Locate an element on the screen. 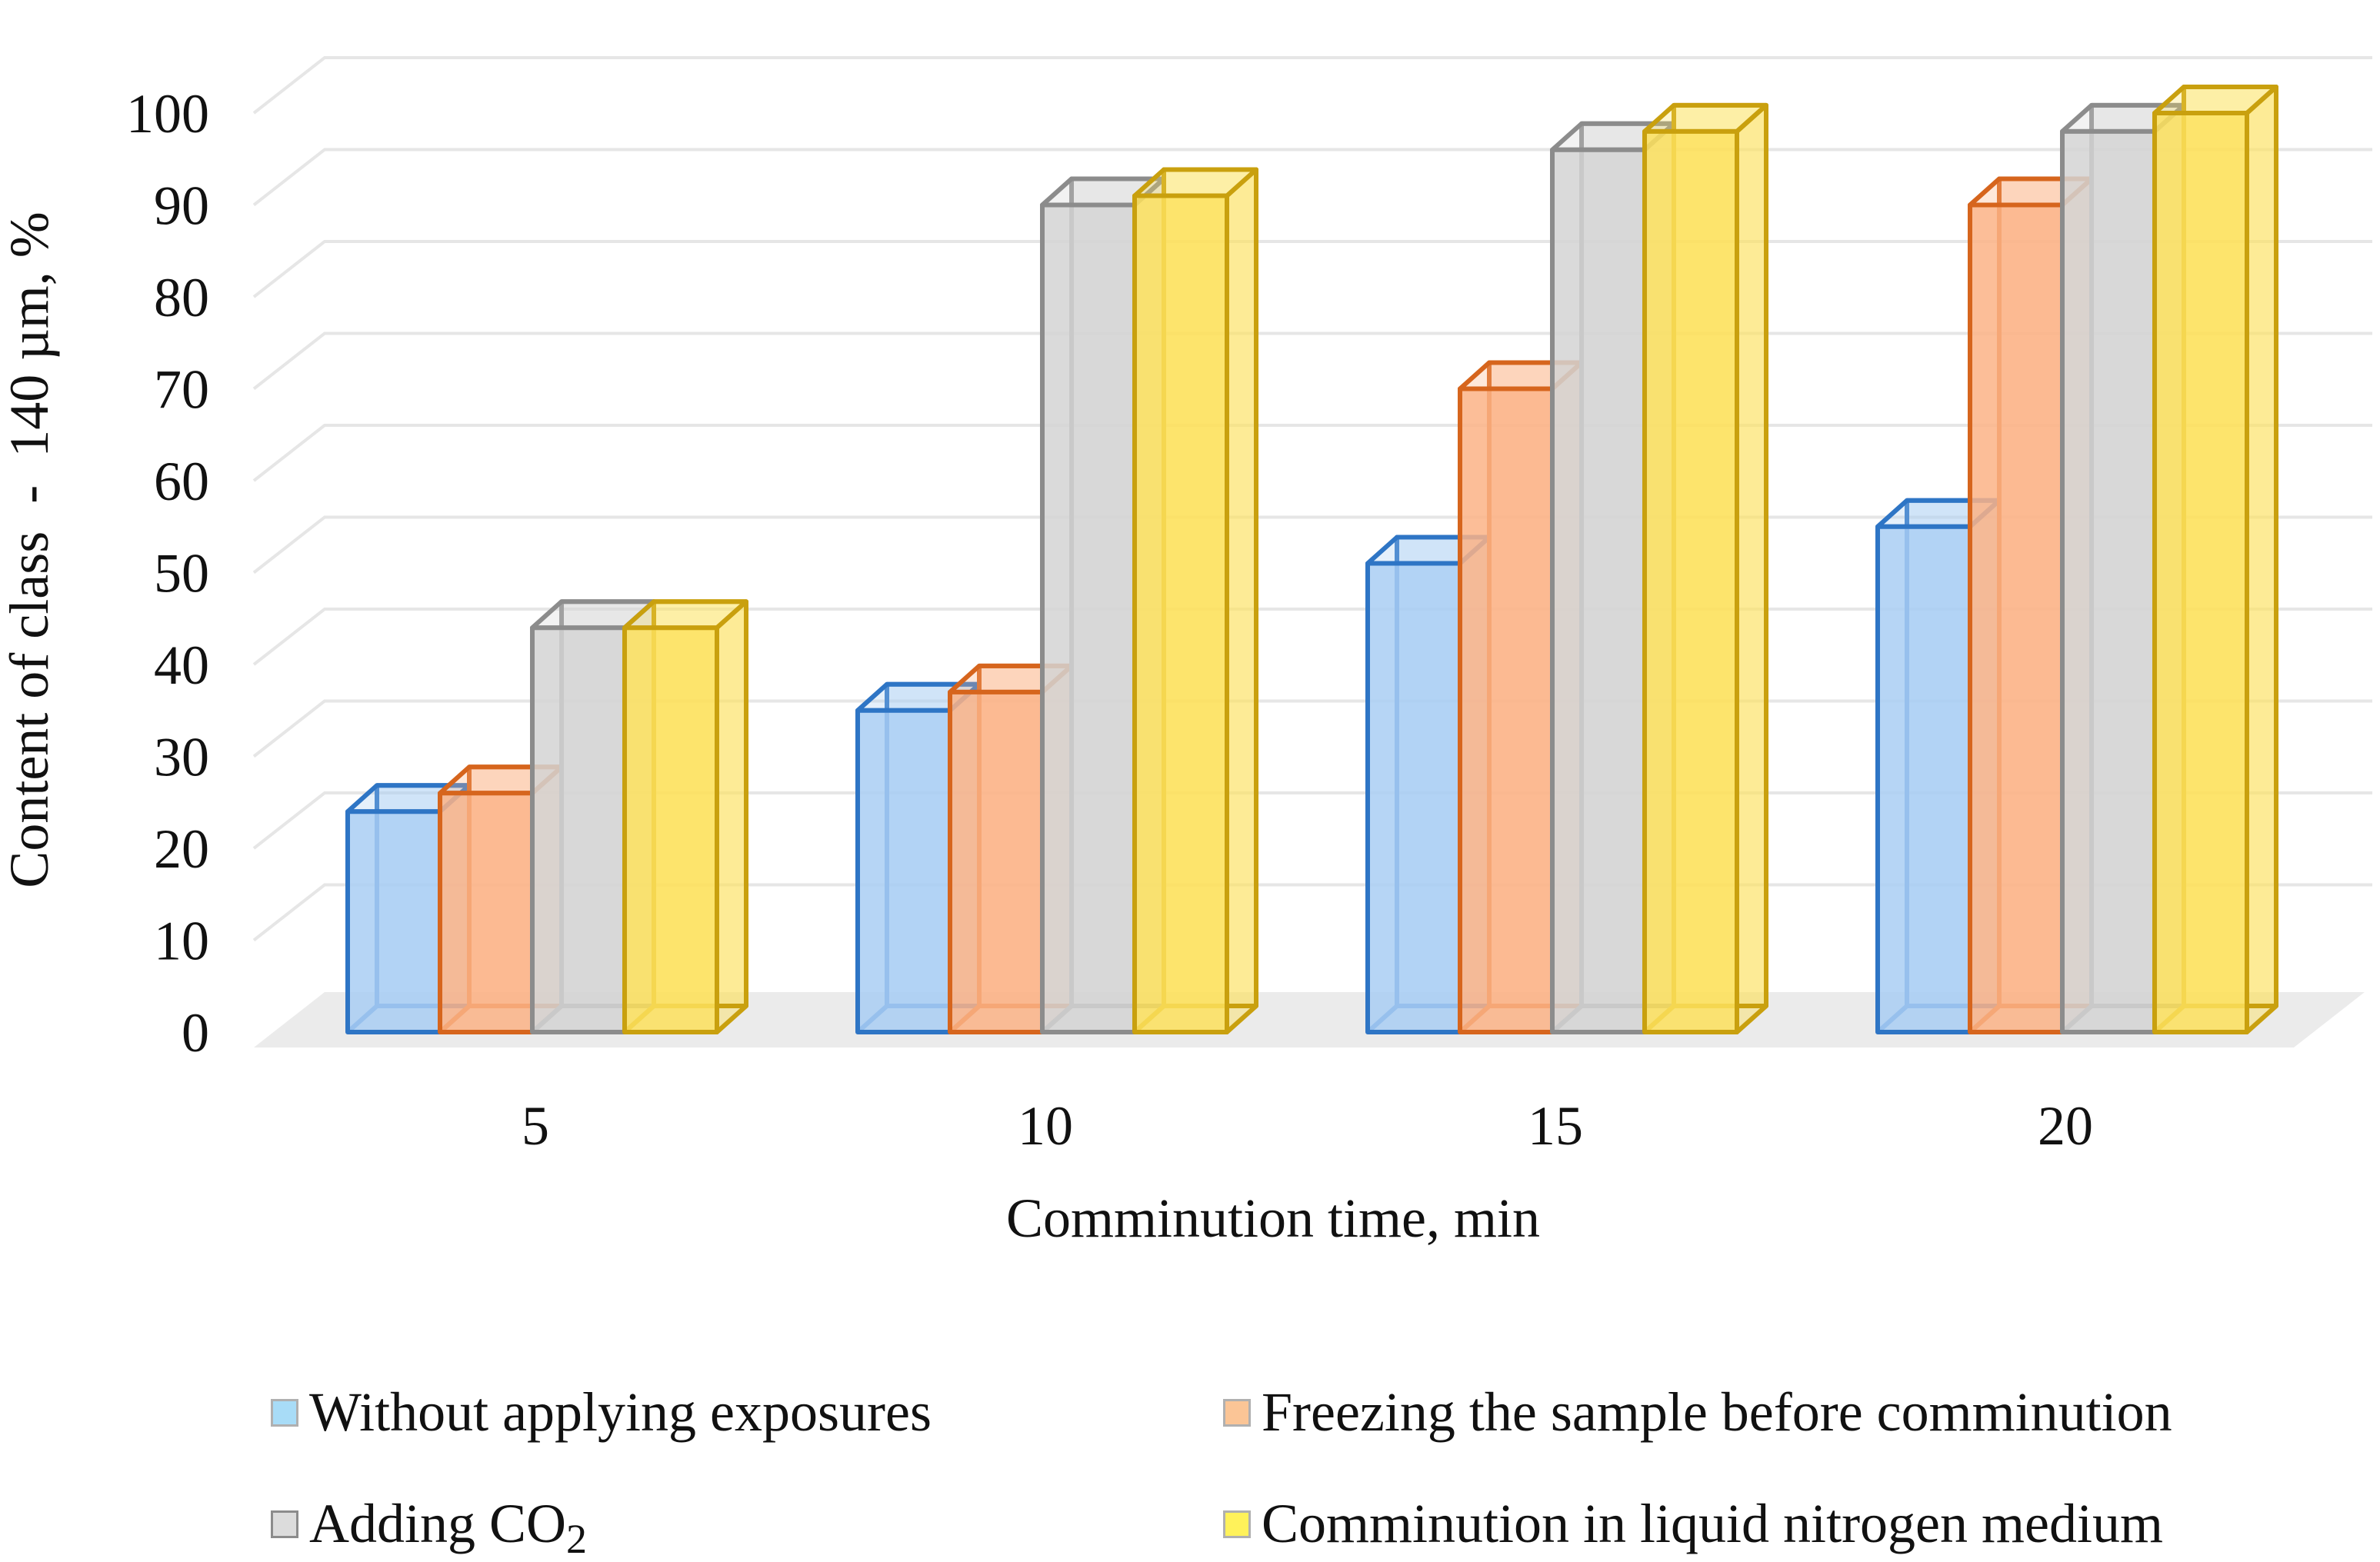 The height and width of the screenshot is (1562, 2380). x-tick-label: 10 is located at coordinates (1046, 1126).